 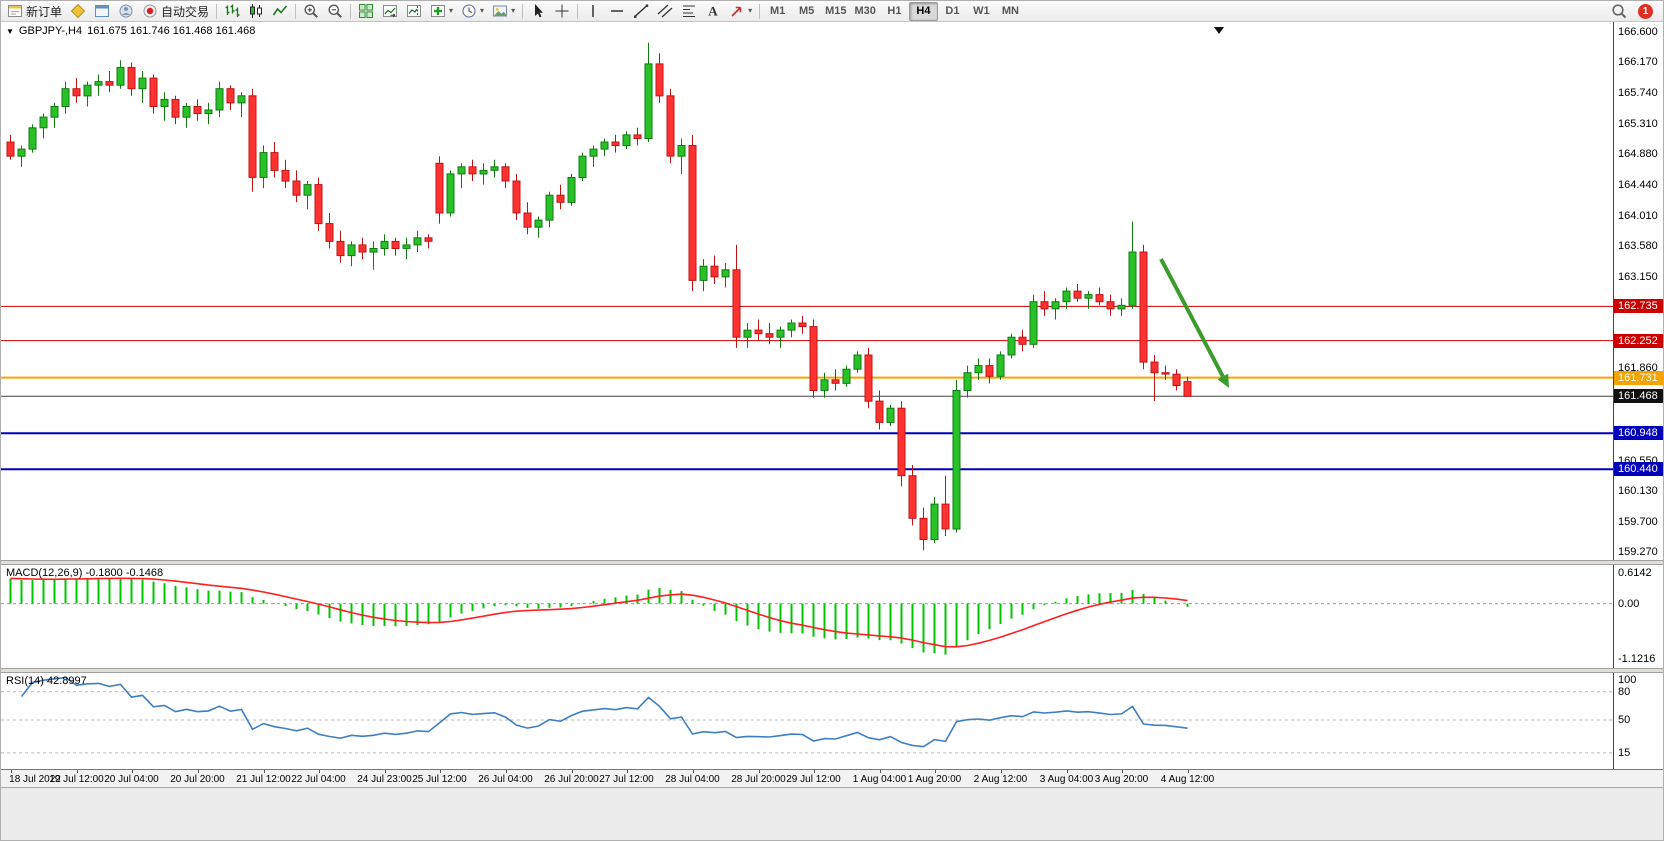 I want to click on macd-panel: MACD(12,26,9) -0.1800 -0.1468, so click(x=807, y=616).